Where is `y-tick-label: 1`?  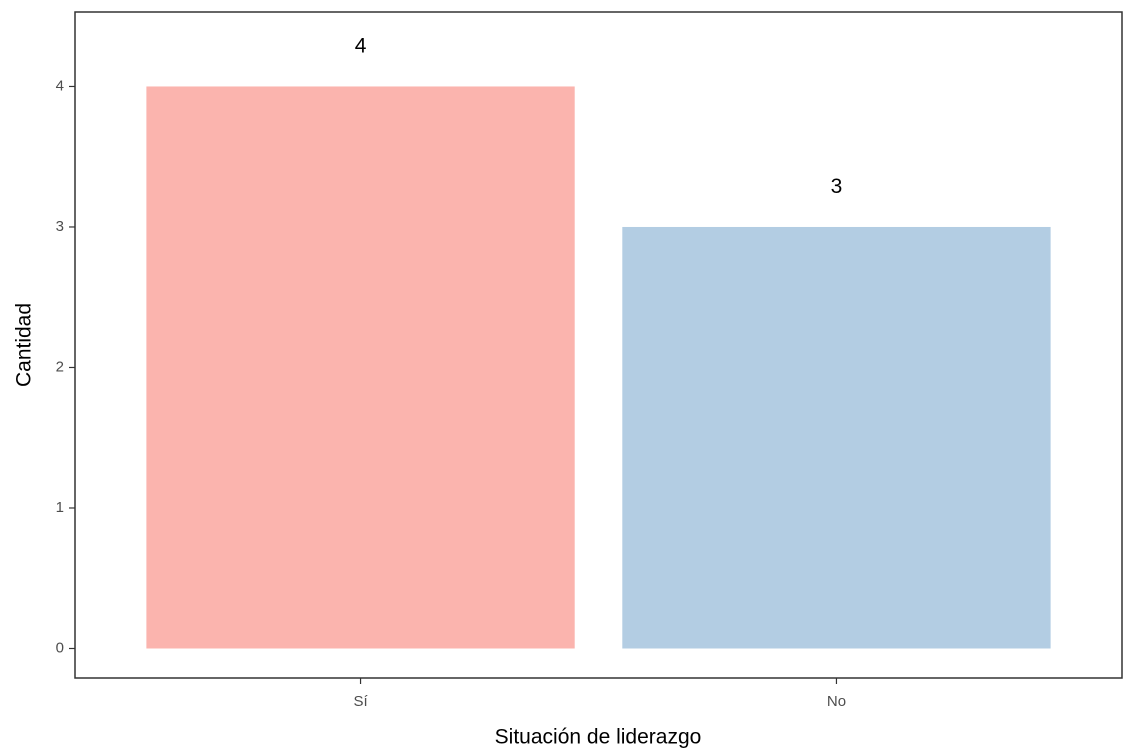
y-tick-label: 1 is located at coordinates (60, 507).